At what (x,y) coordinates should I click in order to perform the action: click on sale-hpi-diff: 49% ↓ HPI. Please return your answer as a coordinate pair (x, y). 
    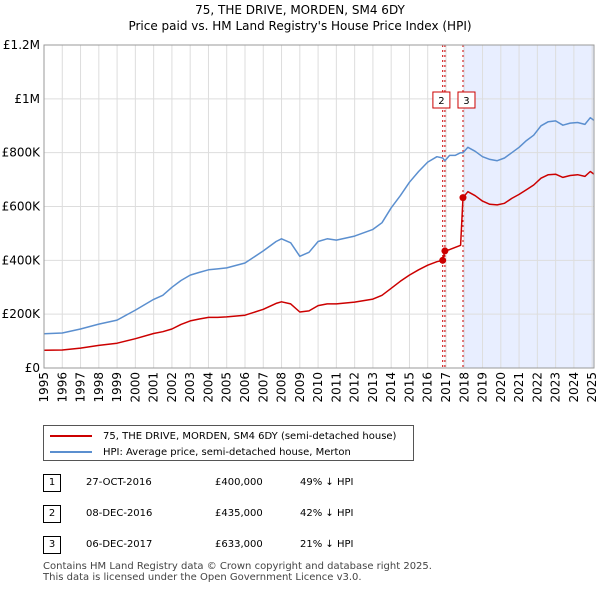
    Looking at the image, I should click on (327, 482).